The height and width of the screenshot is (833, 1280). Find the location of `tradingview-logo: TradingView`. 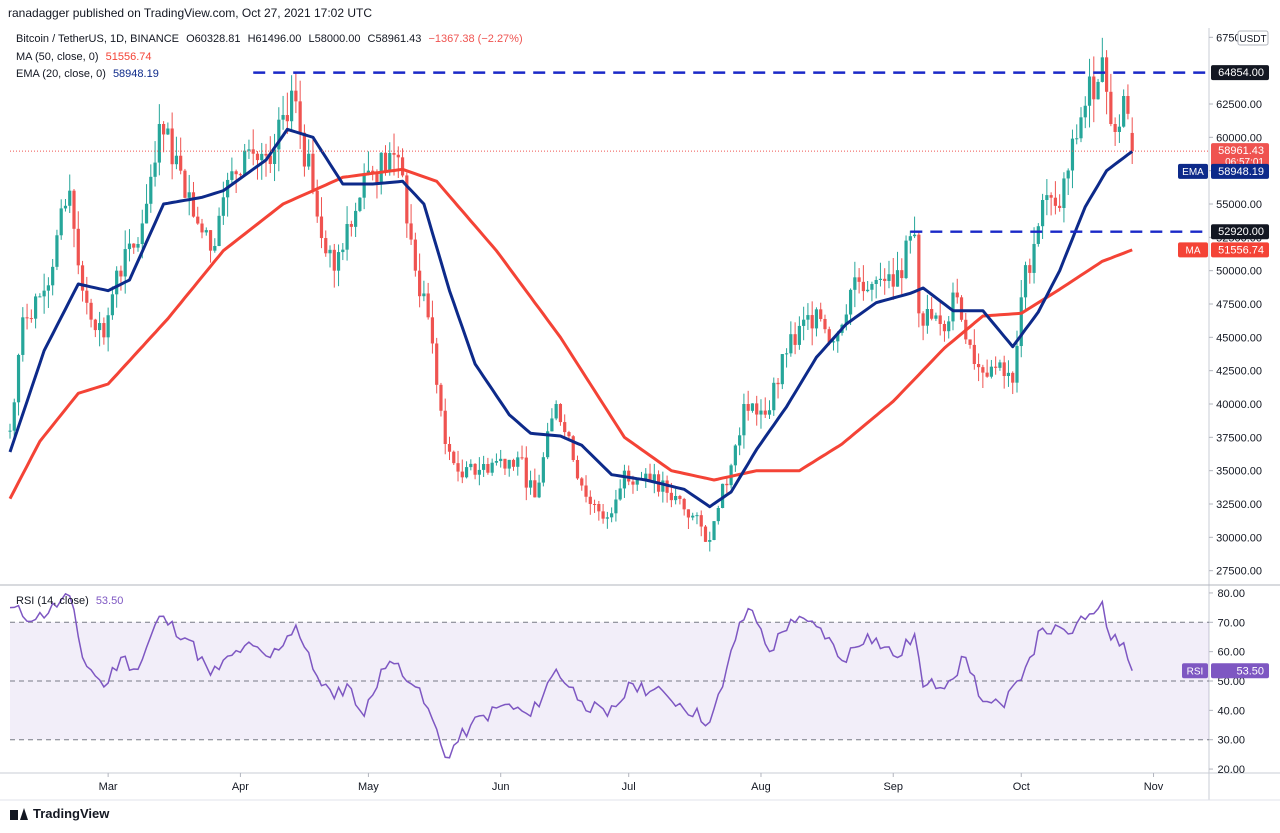

tradingview-logo: TradingView is located at coordinates (59, 813).